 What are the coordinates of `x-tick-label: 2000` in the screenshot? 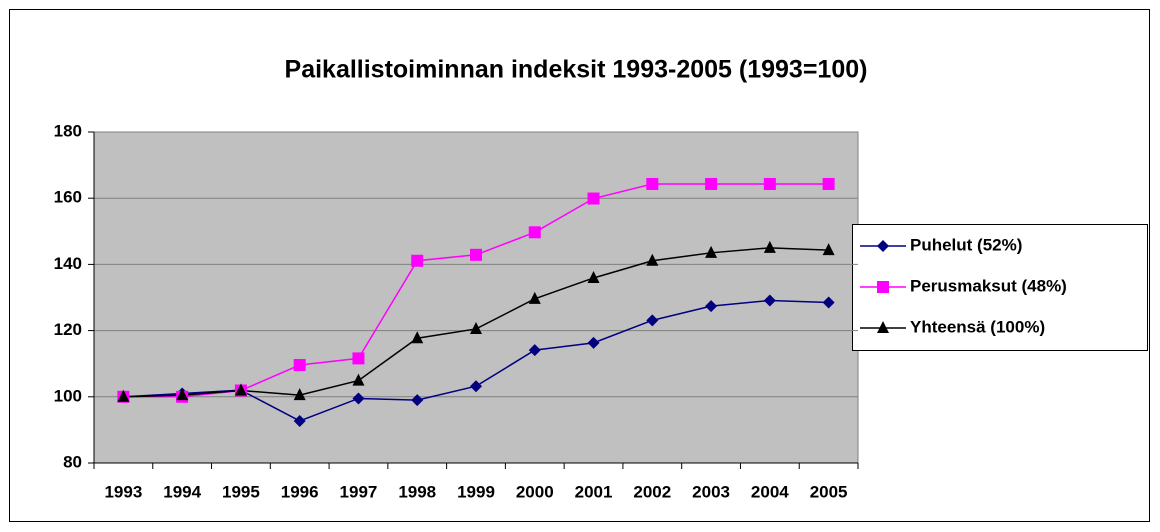 It's located at (535, 491).